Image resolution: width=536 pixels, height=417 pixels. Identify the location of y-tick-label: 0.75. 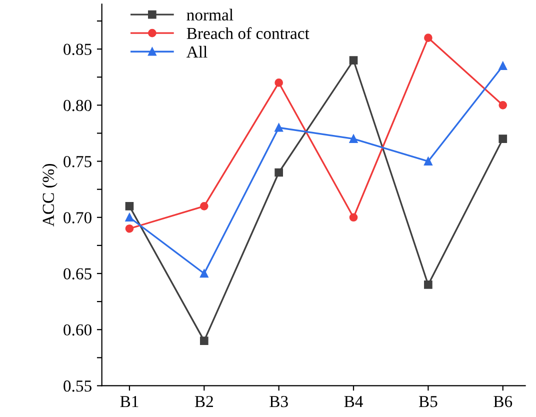
(78, 162).